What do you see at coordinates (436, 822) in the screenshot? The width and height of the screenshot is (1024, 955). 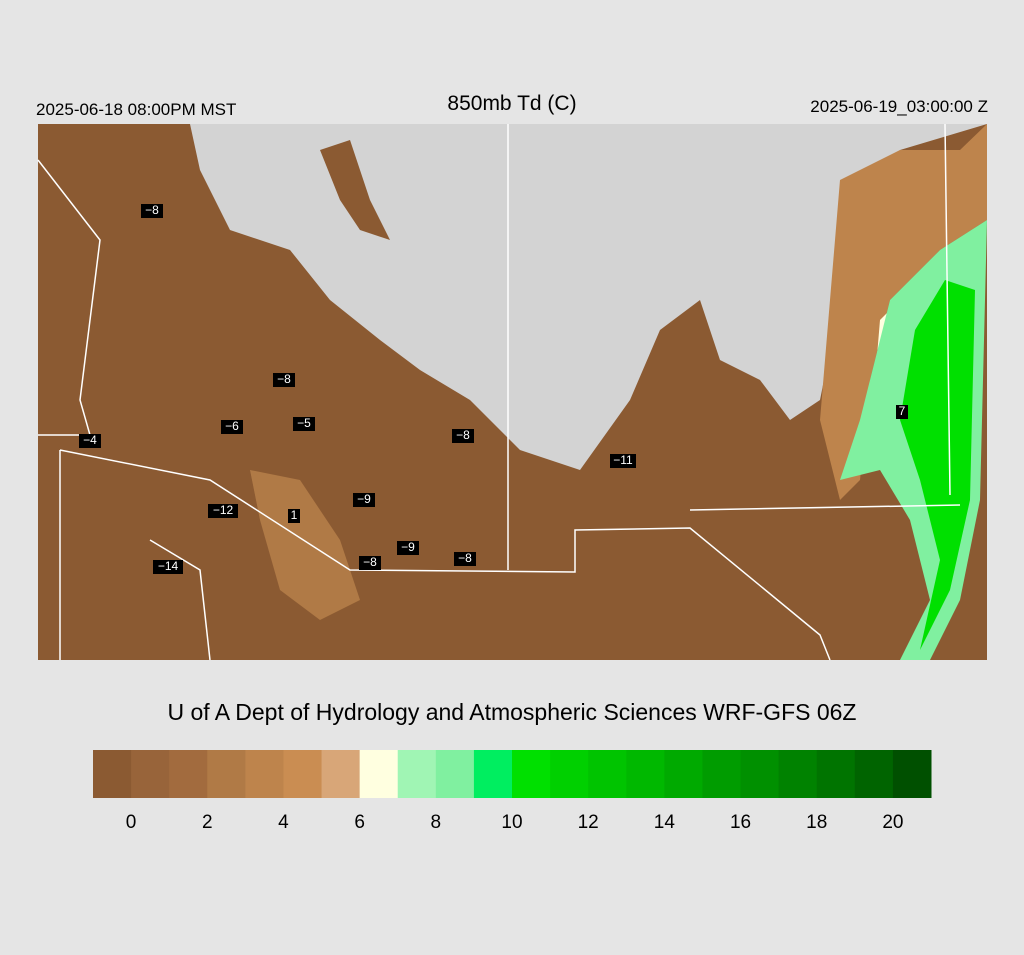 I see `colorbar-tick-label: 8` at bounding box center [436, 822].